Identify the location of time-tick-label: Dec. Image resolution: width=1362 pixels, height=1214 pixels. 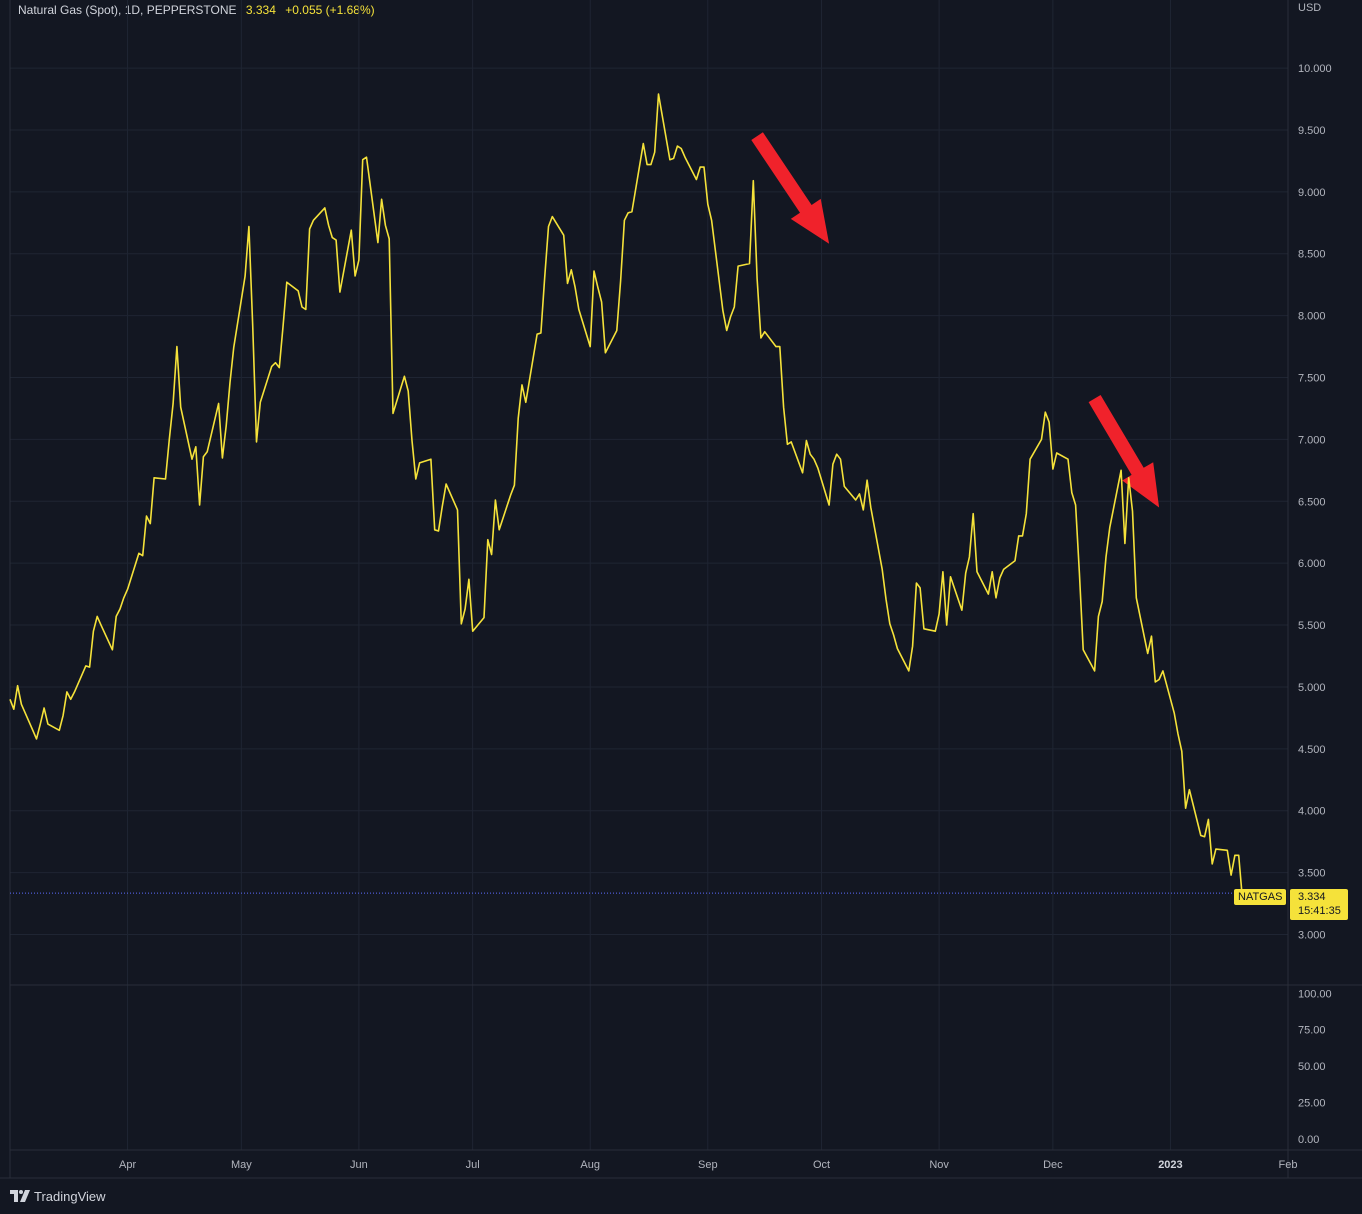
(1053, 1165).